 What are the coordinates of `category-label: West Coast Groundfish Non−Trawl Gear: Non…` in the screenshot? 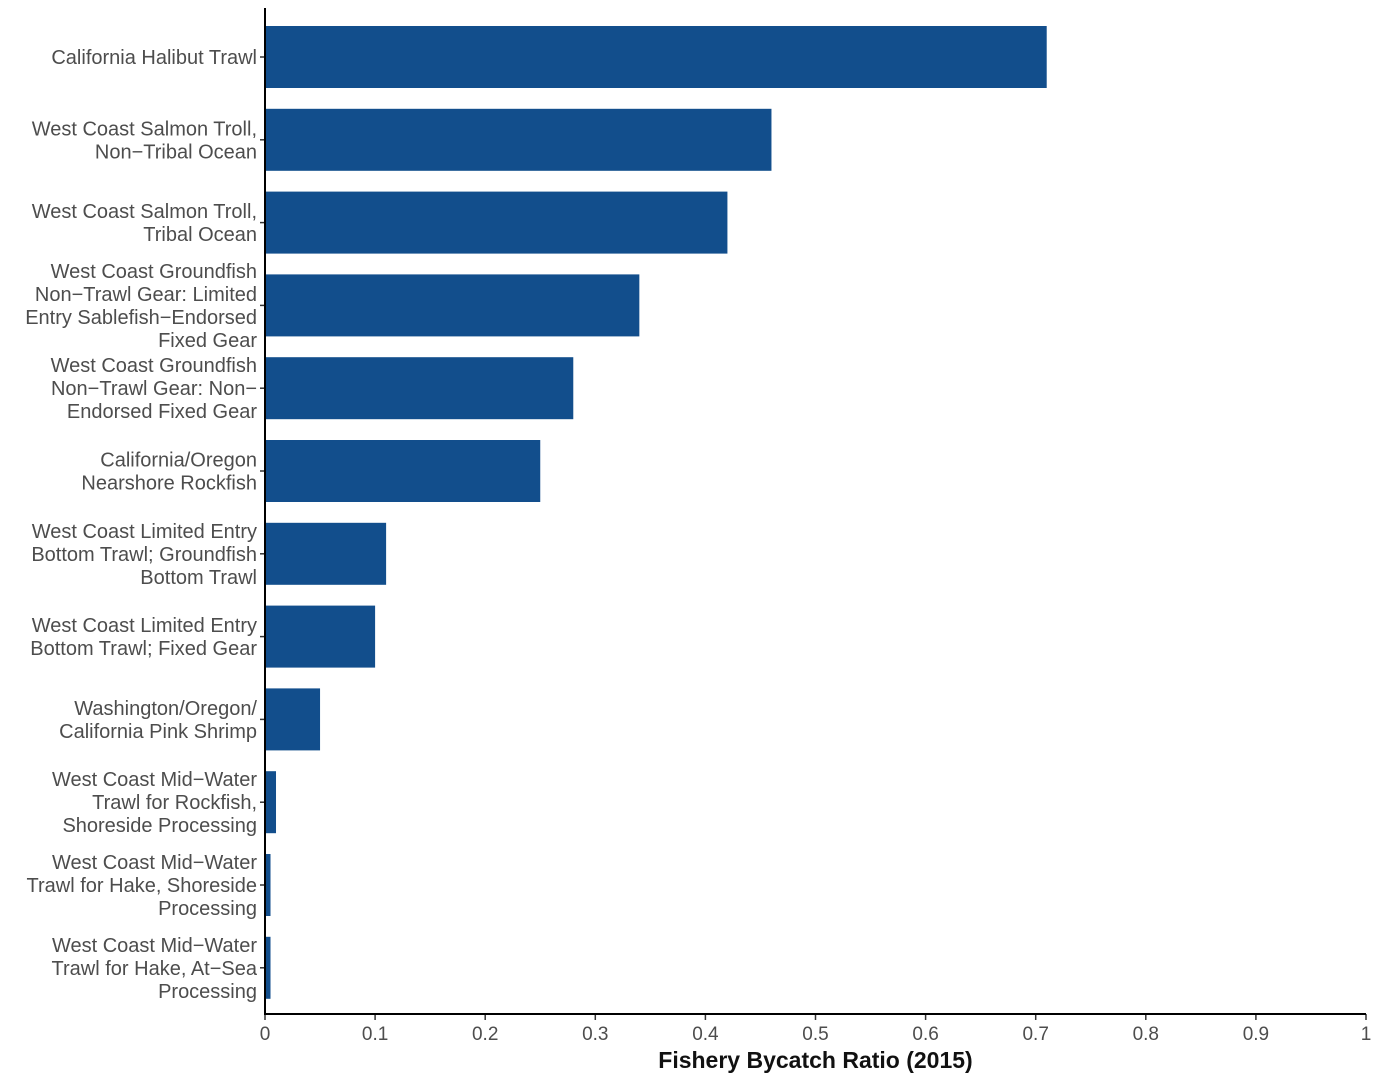 It's located at (154, 389).